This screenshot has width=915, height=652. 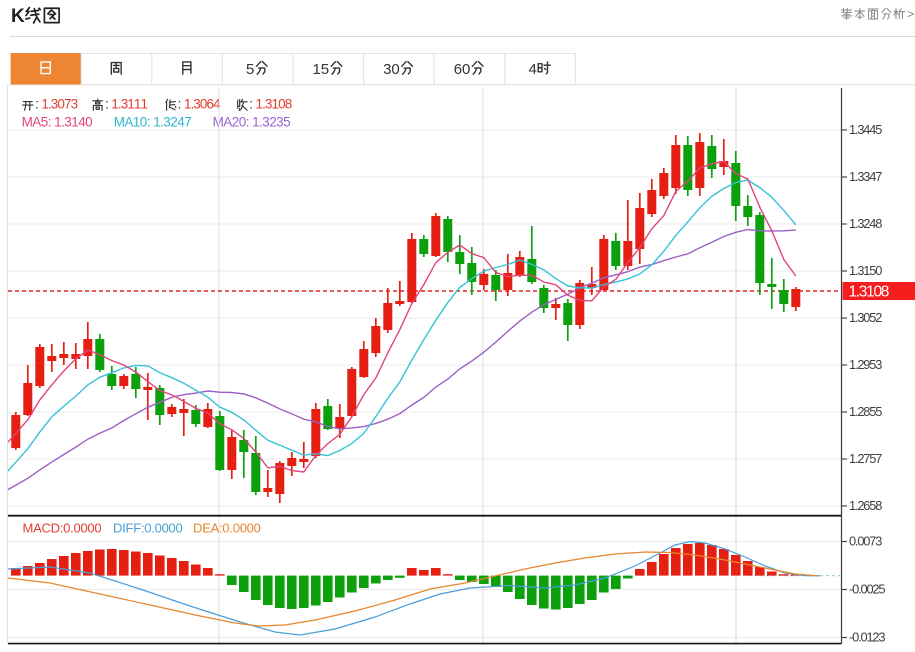 What do you see at coordinates (866, 364) in the screenshot?
I see `svg-text: 9` at bounding box center [866, 364].